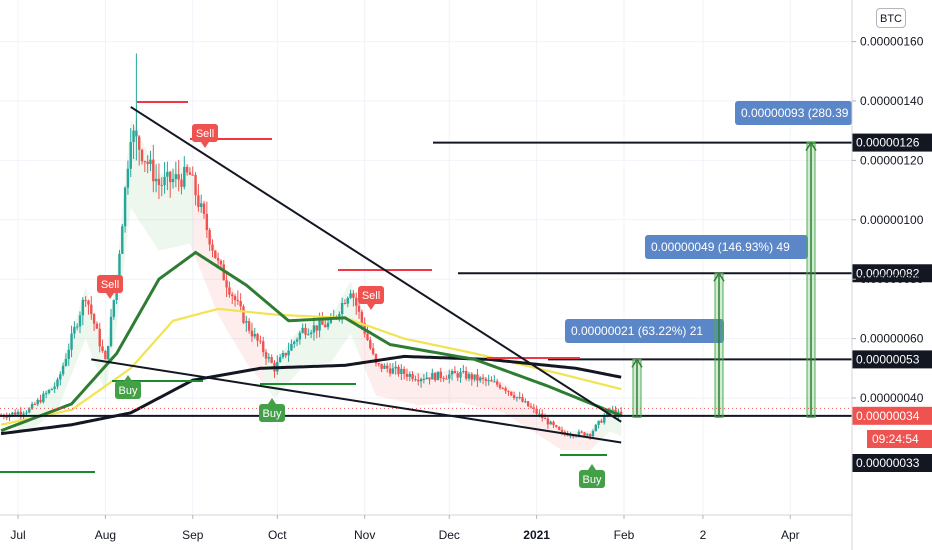 The image size is (932, 550). Describe the element at coordinates (891, 18) in the screenshot. I see `currency-badge: BTC` at that location.